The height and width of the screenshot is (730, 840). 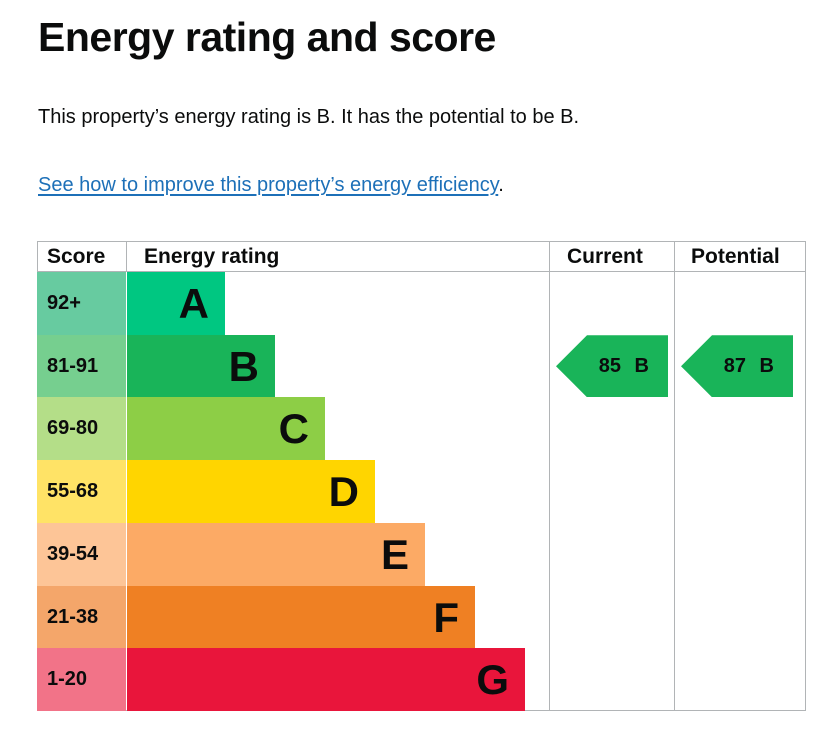 I want to click on score-range-a: 92+, so click(x=81, y=303).